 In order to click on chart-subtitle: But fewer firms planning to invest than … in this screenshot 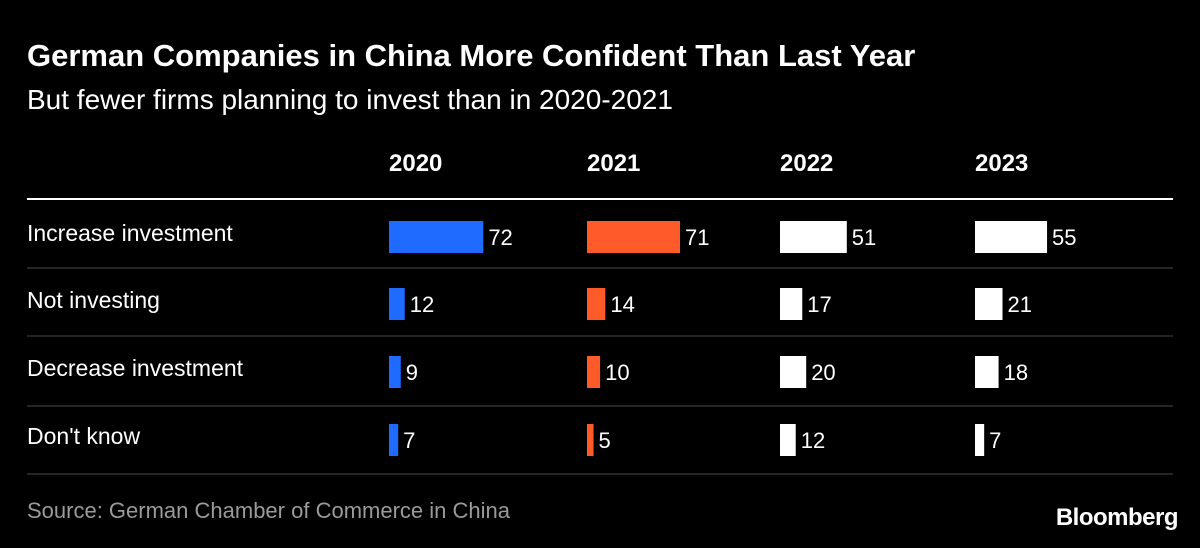, I will do `click(350, 99)`.